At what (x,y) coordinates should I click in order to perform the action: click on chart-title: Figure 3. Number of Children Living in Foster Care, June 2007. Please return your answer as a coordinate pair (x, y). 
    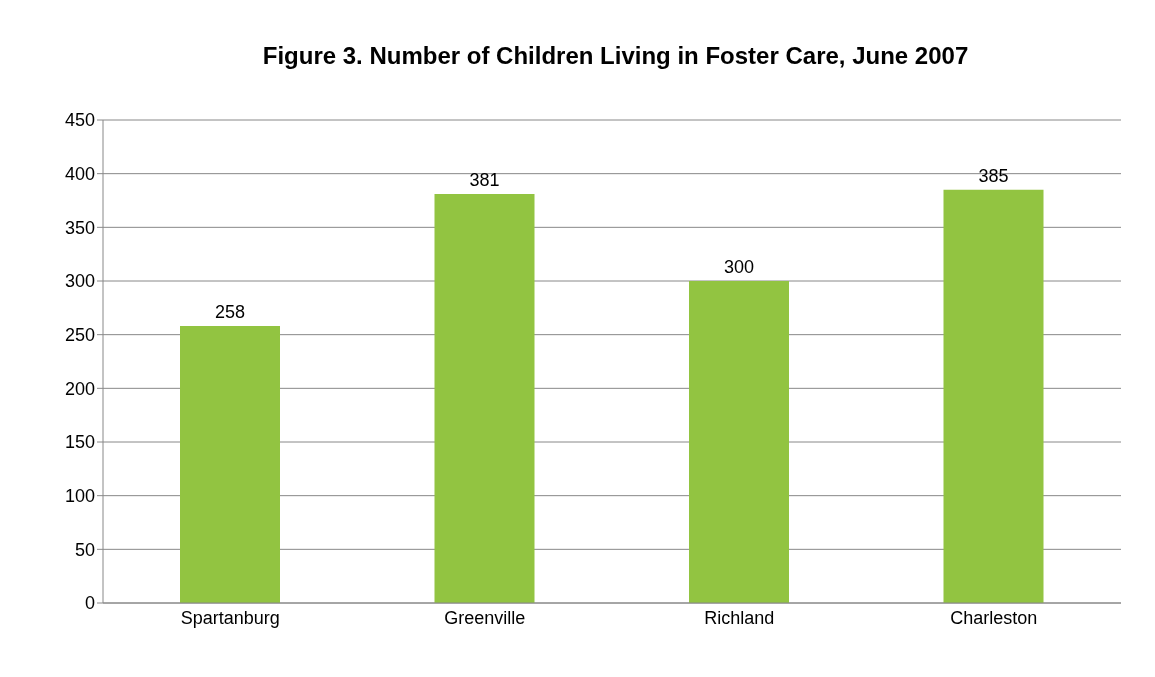
    Looking at the image, I should click on (615, 55).